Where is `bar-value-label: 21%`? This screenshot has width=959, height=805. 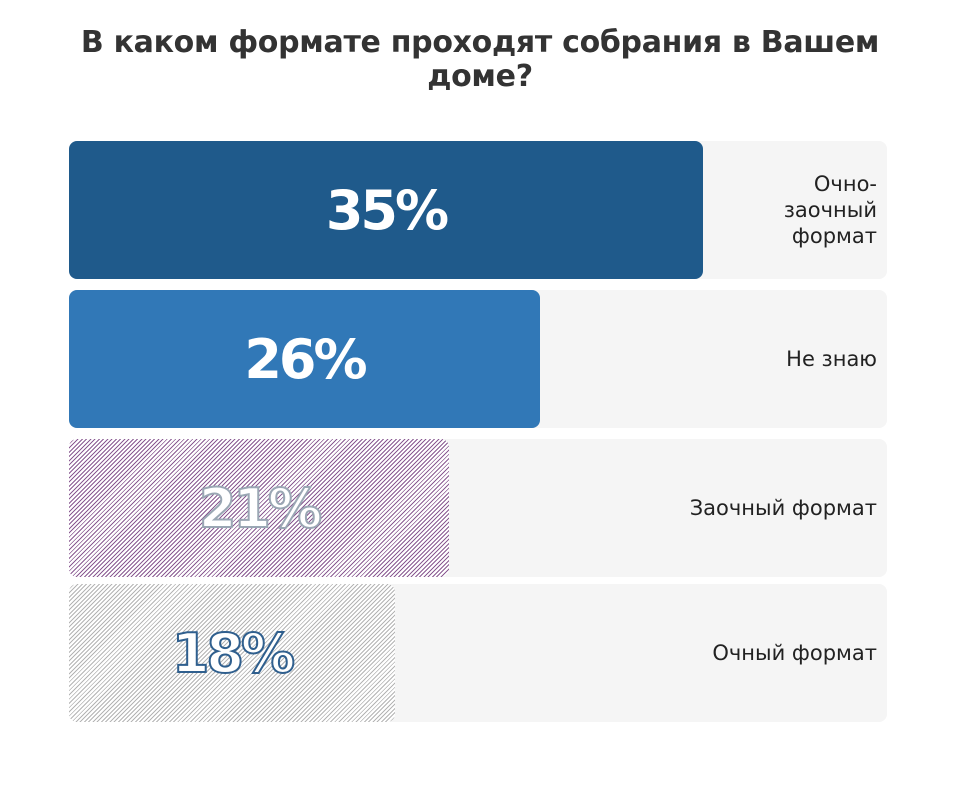 bar-value-label: 21% is located at coordinates (260, 508).